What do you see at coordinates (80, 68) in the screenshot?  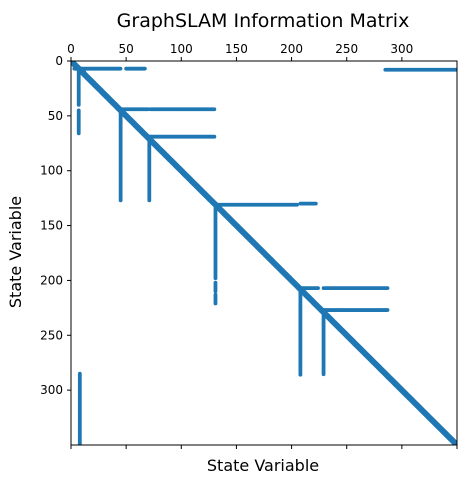 I see `sparsity-segment` at bounding box center [80, 68].